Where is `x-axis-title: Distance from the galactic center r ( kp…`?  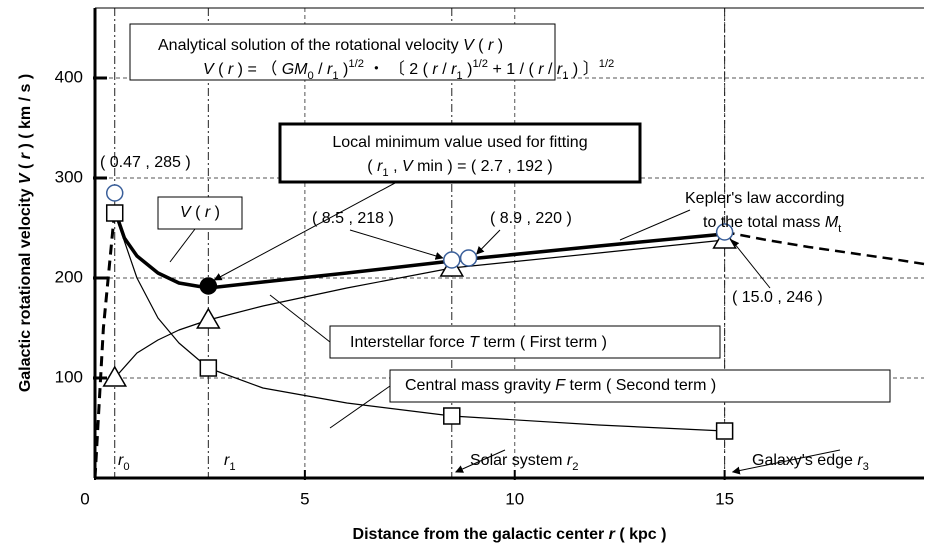
x-axis-title: Distance from the galactic center r ( kp… is located at coordinates (510, 534).